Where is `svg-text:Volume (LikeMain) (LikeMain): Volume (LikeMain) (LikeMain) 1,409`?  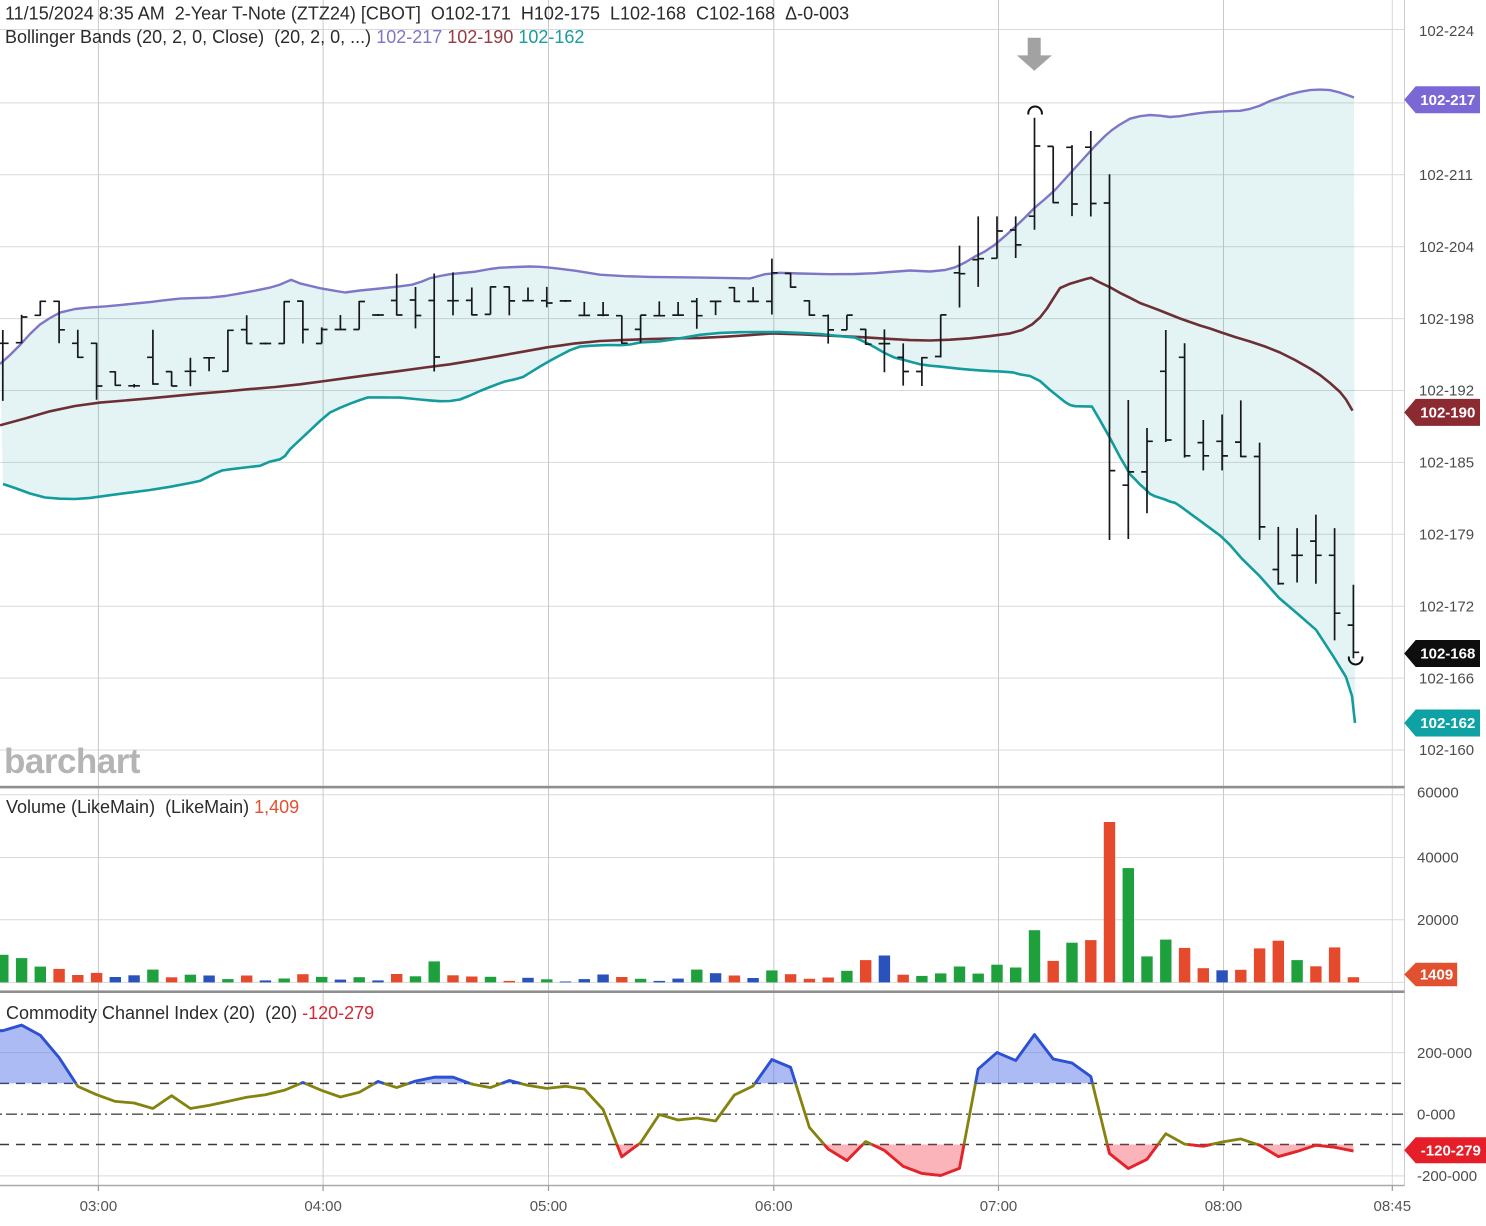 svg-text:Volume (LikeMain) (LikeMain): Volume (LikeMain) (LikeMain) 1,409 is located at coordinates (152, 807).